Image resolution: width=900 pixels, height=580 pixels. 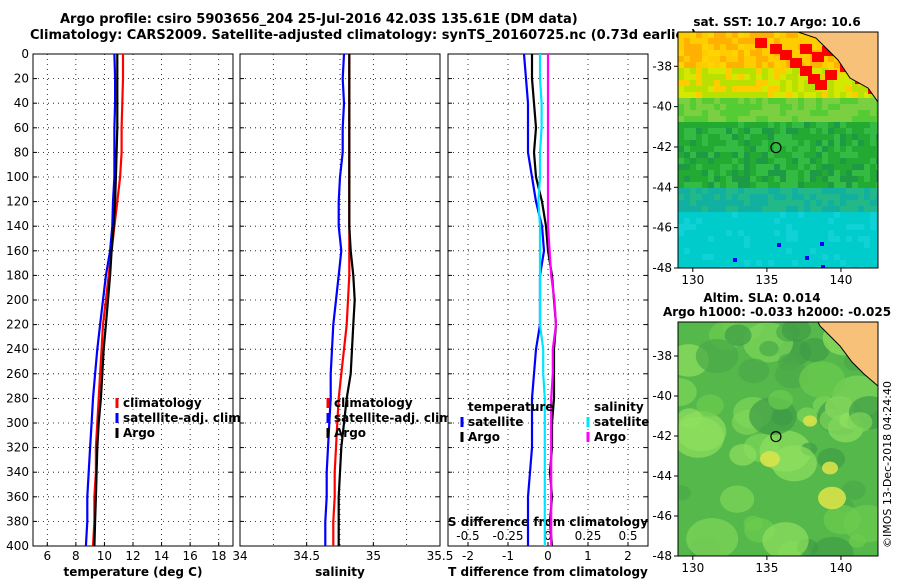 What do you see at coordinates (17, 472) in the screenshot?
I see `depth-tick-label: 340` at bounding box center [17, 472].